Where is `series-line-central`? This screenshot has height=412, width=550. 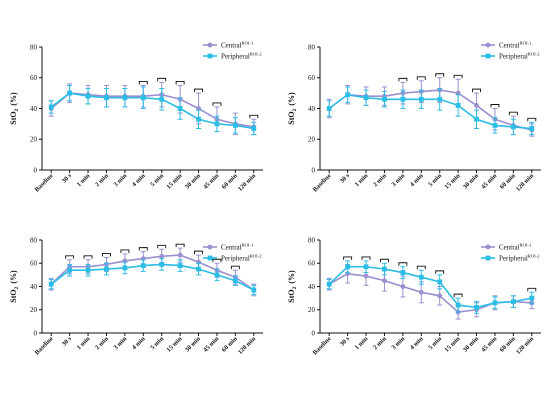 series-line-central is located at coordinates (430, 110).